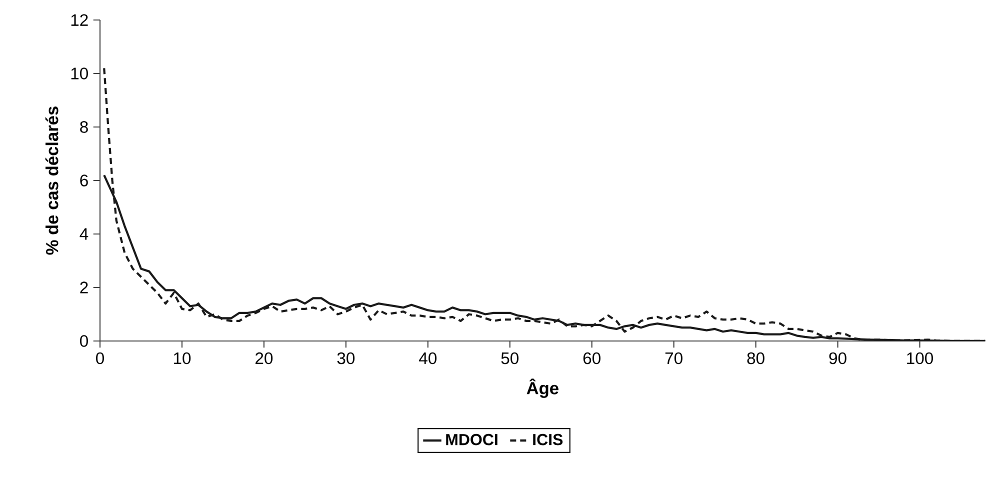 The image size is (986, 489). I want to click on y-tick-label: 0, so click(84, 341).